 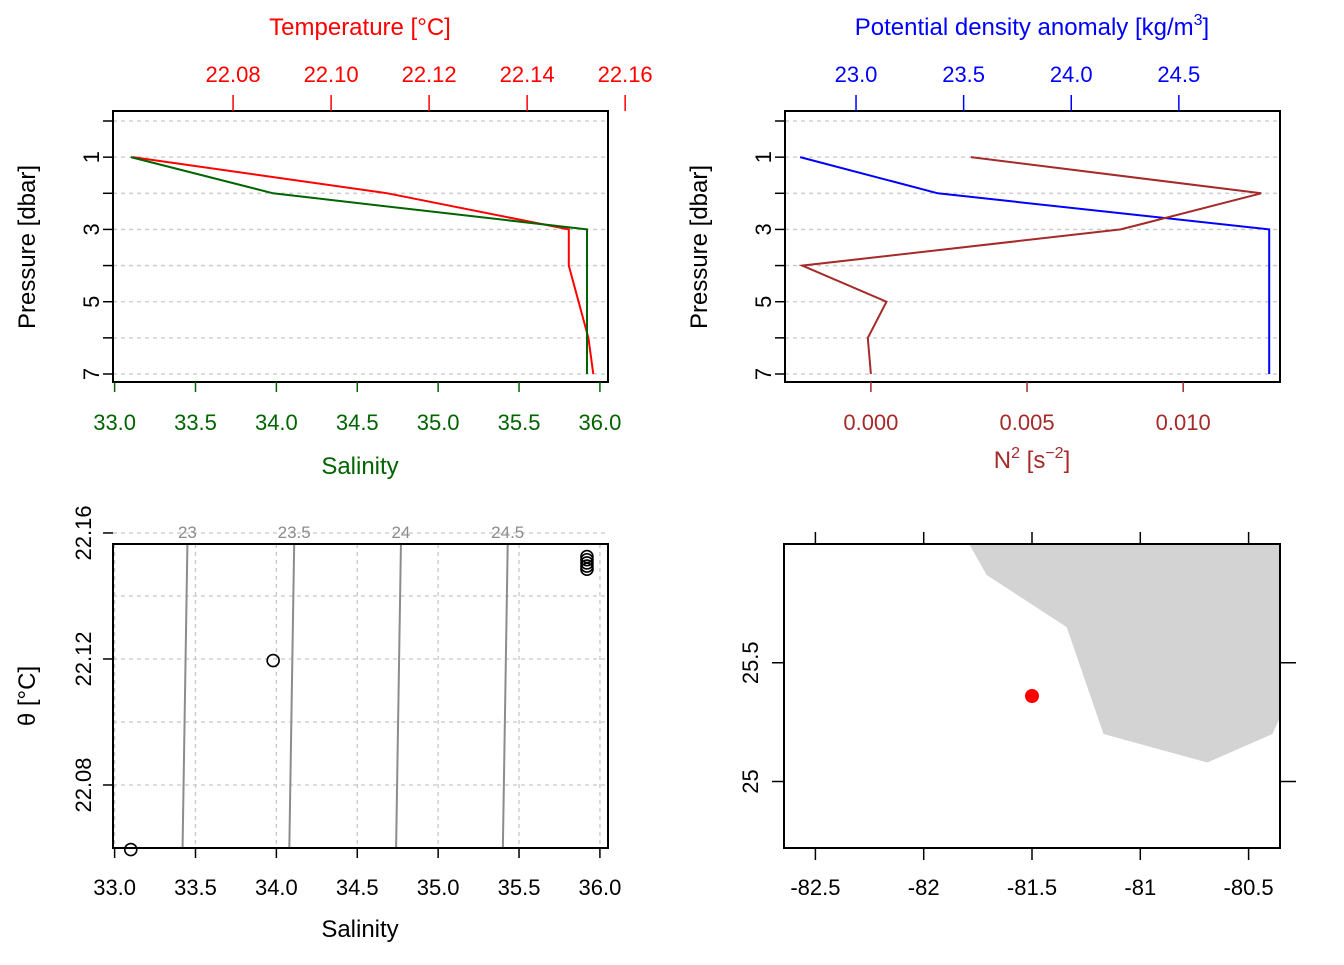 I want to click on p4-longitude-axis: -82.5 -82 -81.5 -81 -80.5, so click(x=1032, y=716).